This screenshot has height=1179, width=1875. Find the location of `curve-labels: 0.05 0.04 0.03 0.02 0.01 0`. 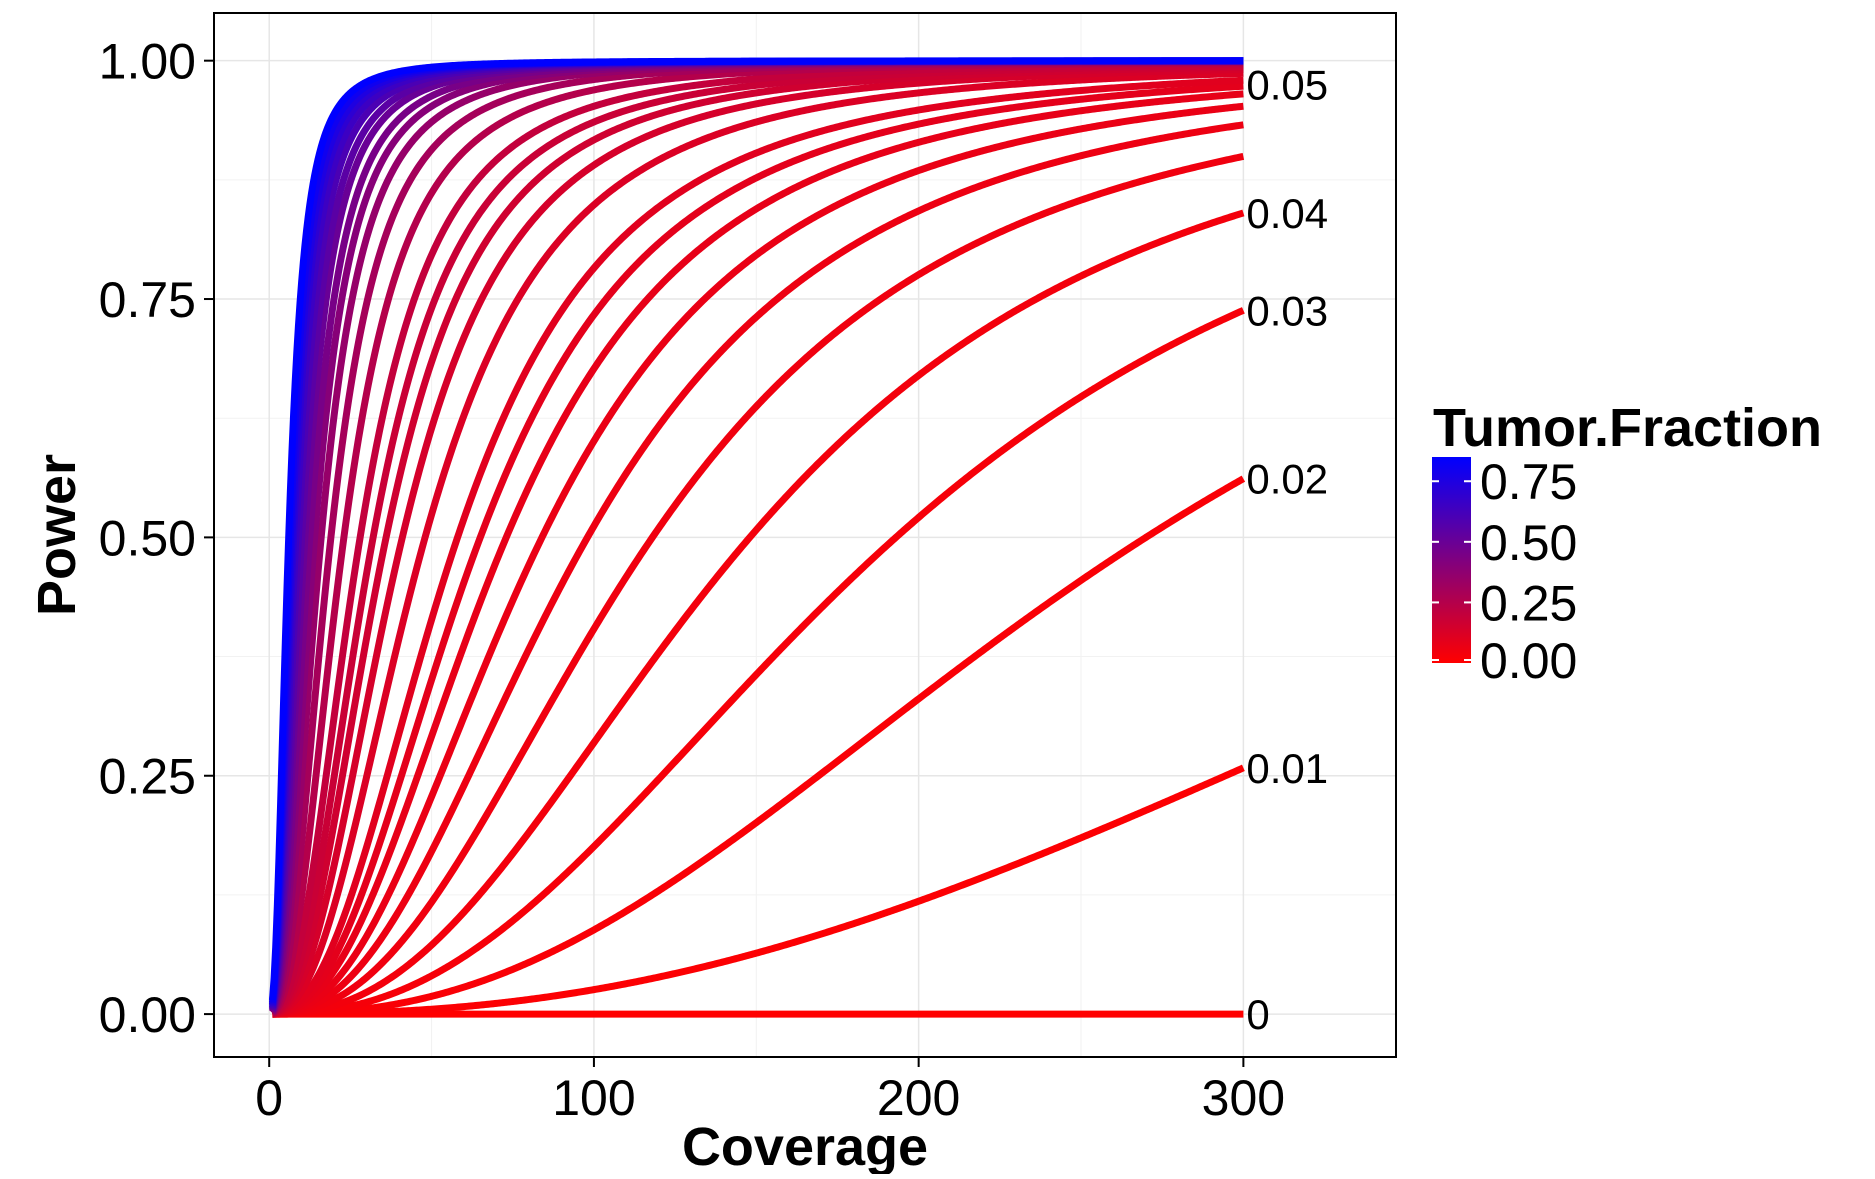

curve-labels: 0.05 0.04 0.03 0.02 0.01 0 is located at coordinates (1287, 550).